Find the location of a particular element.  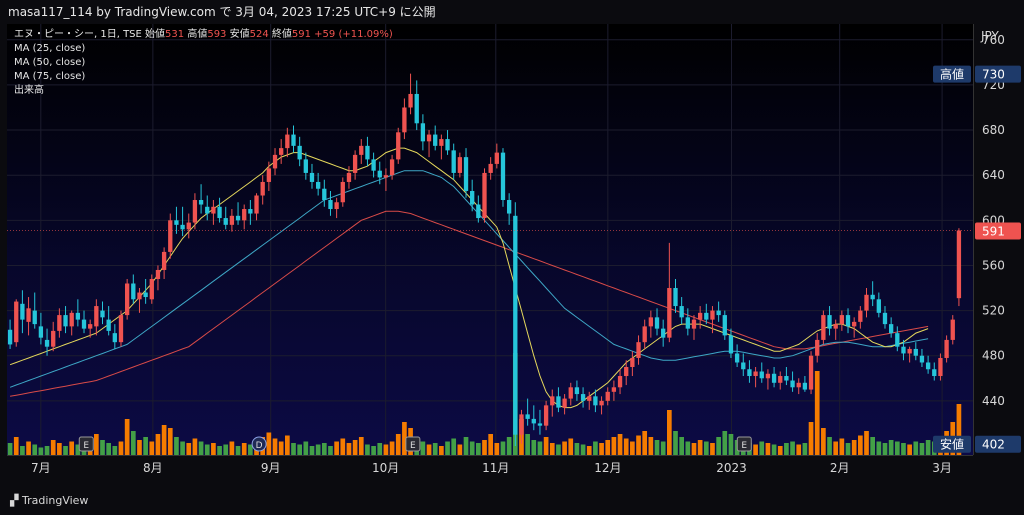

low-marker-label: 安値 is located at coordinates (952, 444).